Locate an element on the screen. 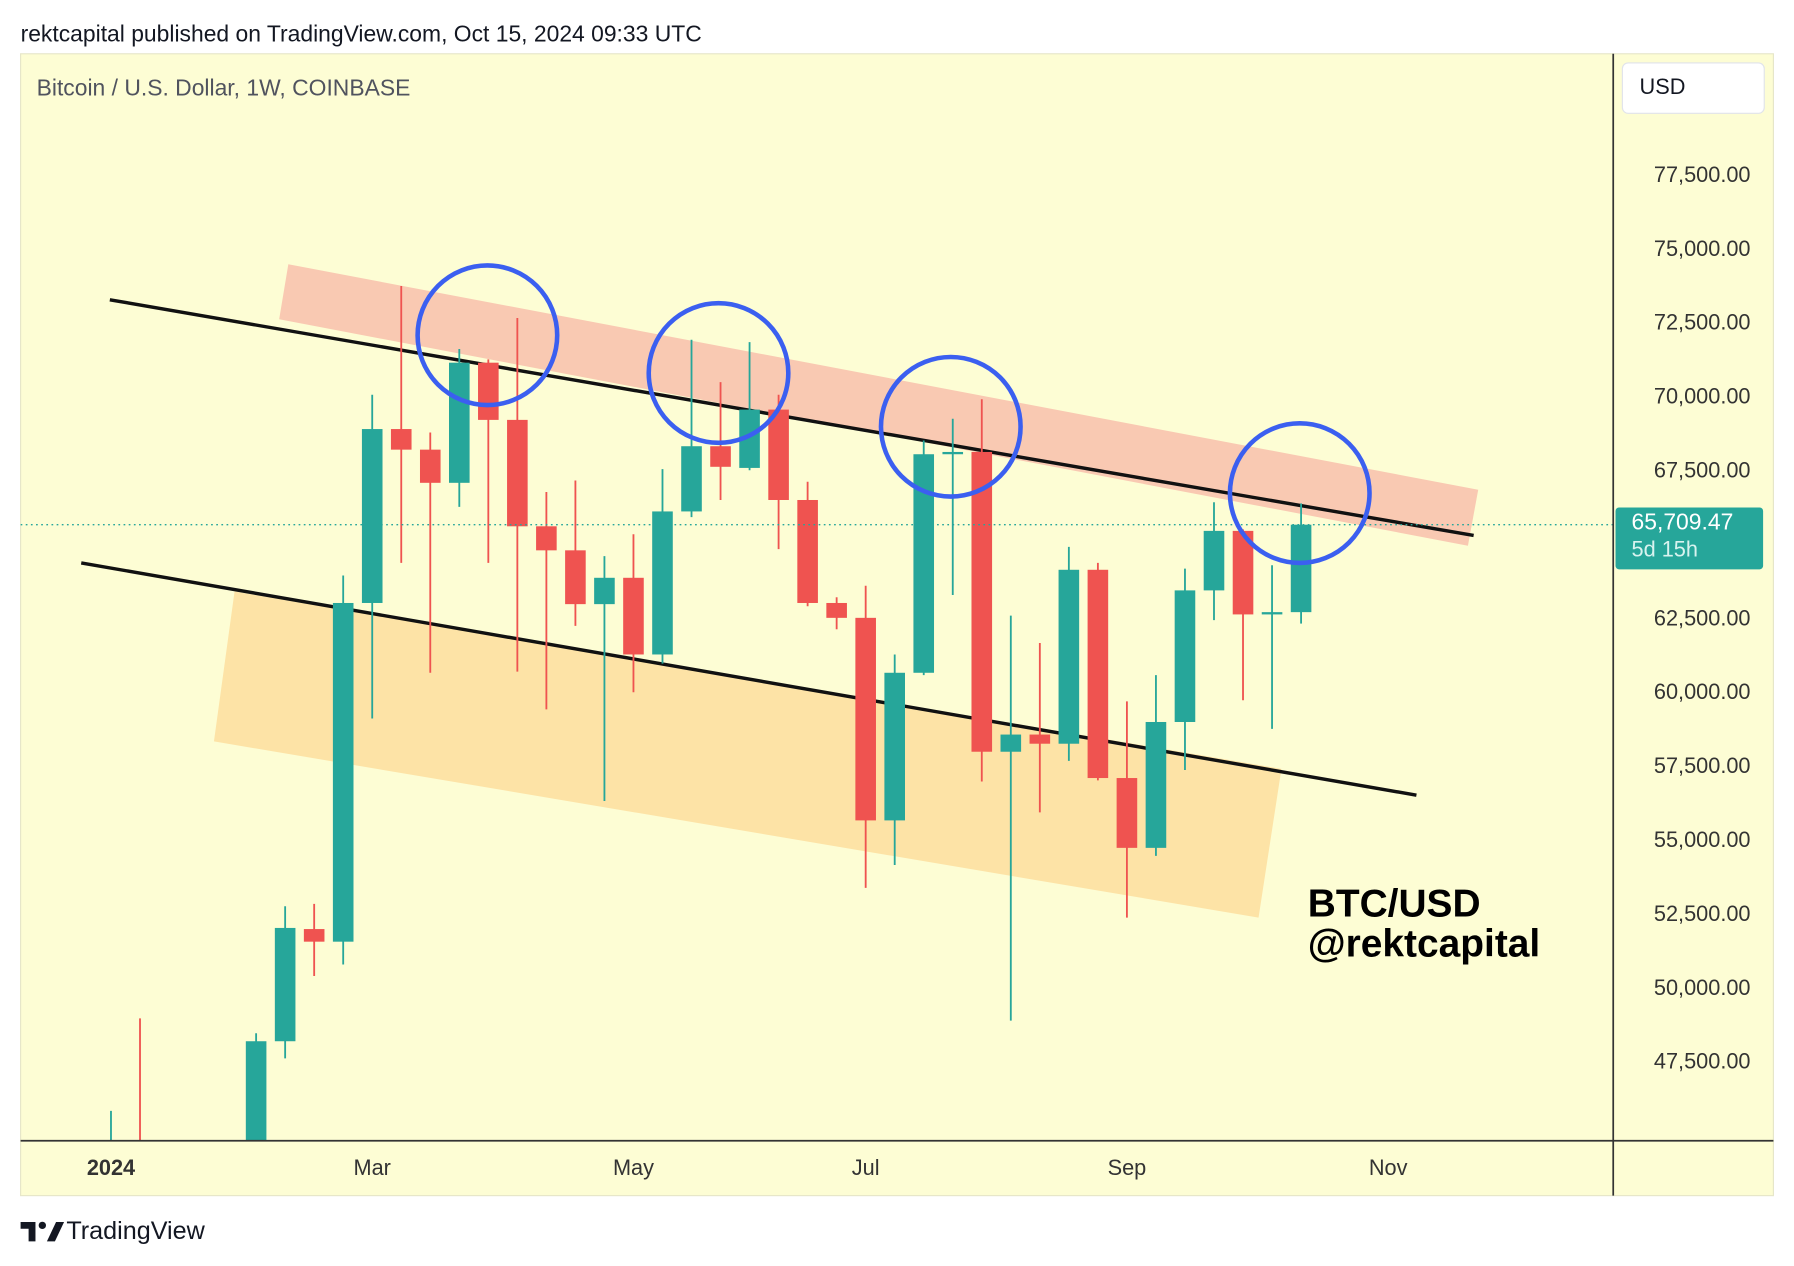 Image resolution: width=1794 pixels, height=1266 pixels. x-tick-label: Nov is located at coordinates (1388, 1167).